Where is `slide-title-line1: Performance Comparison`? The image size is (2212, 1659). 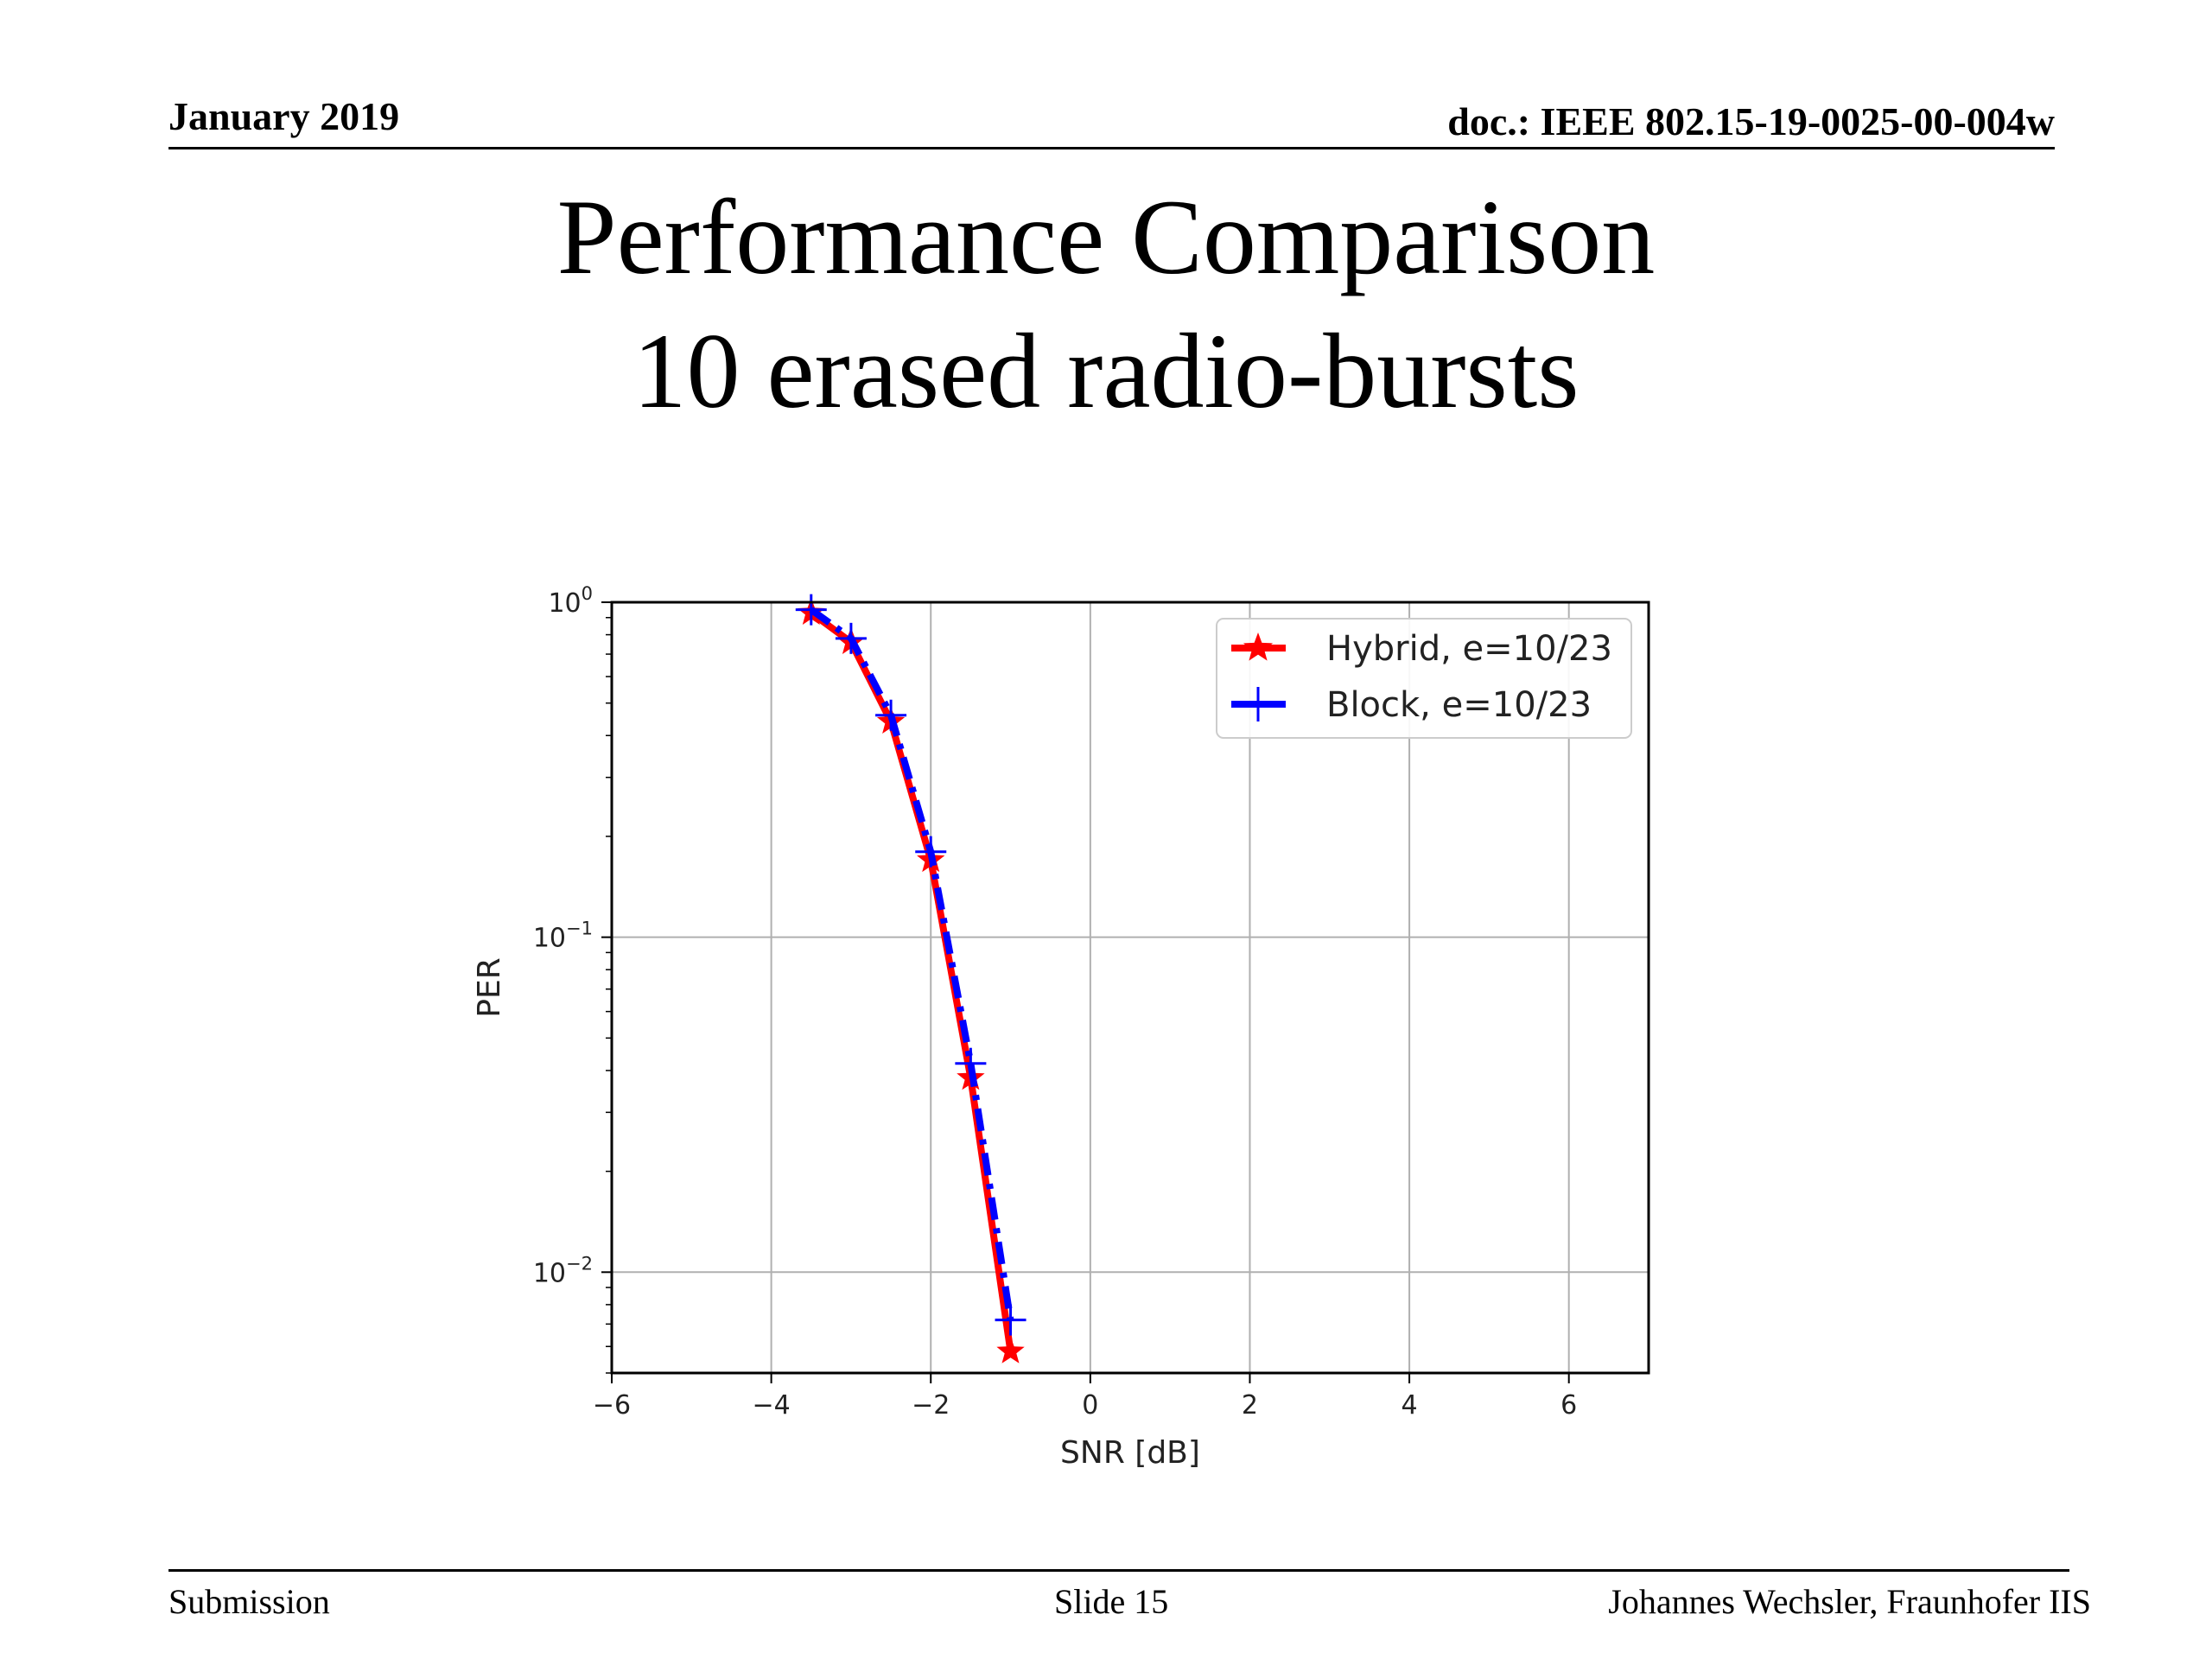 slide-title-line1: Performance Comparison is located at coordinates (1106, 237).